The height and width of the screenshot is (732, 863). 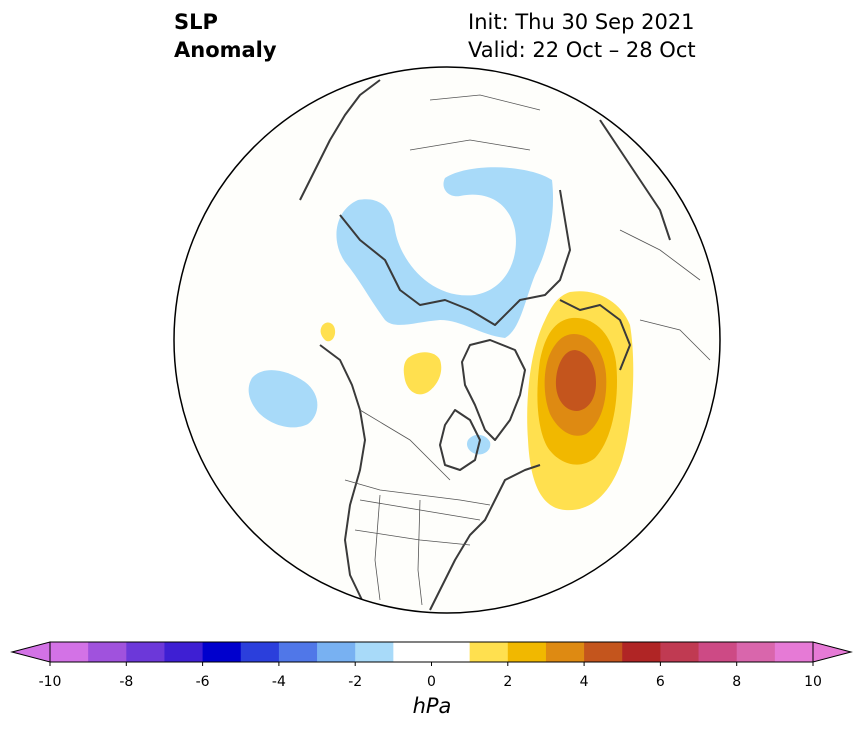 I want to click on anomaly-region-canadian-archipelago-high, so click(x=422, y=373).